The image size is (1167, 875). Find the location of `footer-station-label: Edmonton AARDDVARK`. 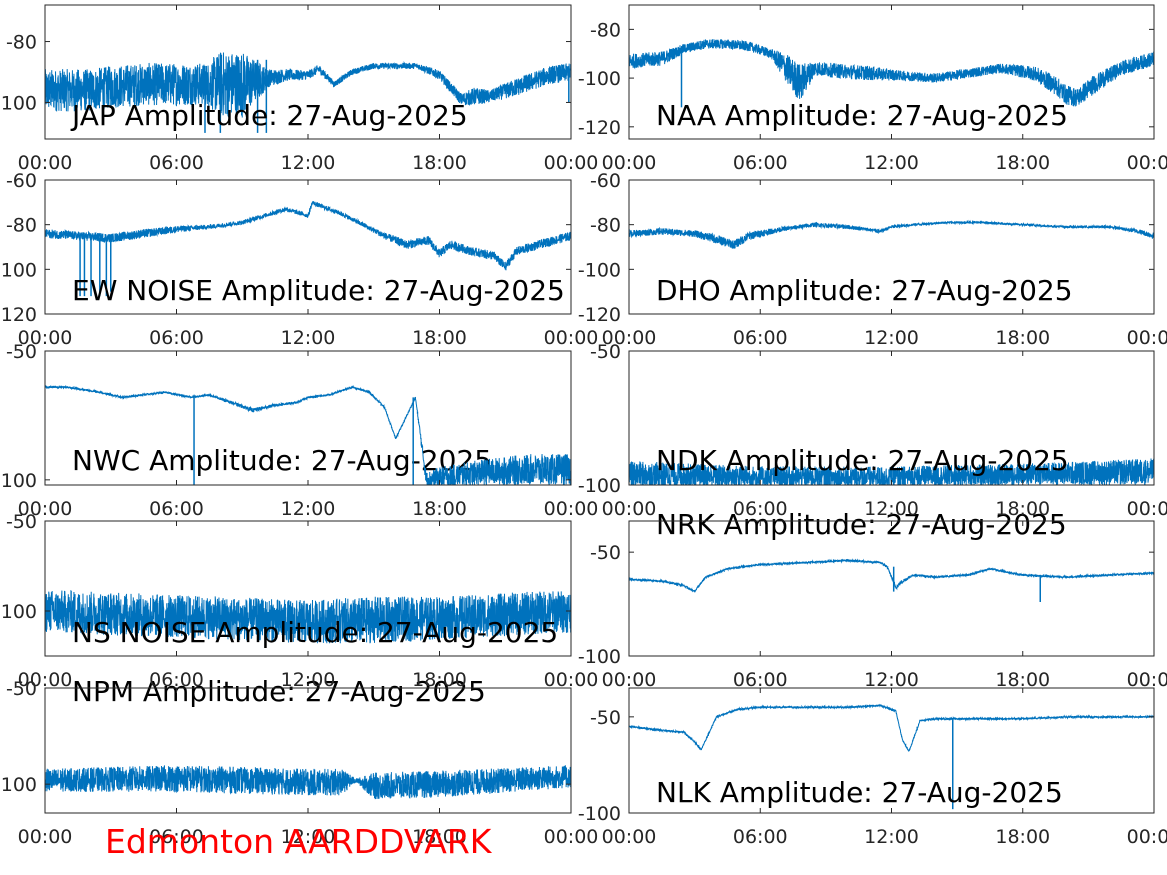

footer-station-label: Edmonton AARDDVARK is located at coordinates (299, 841).